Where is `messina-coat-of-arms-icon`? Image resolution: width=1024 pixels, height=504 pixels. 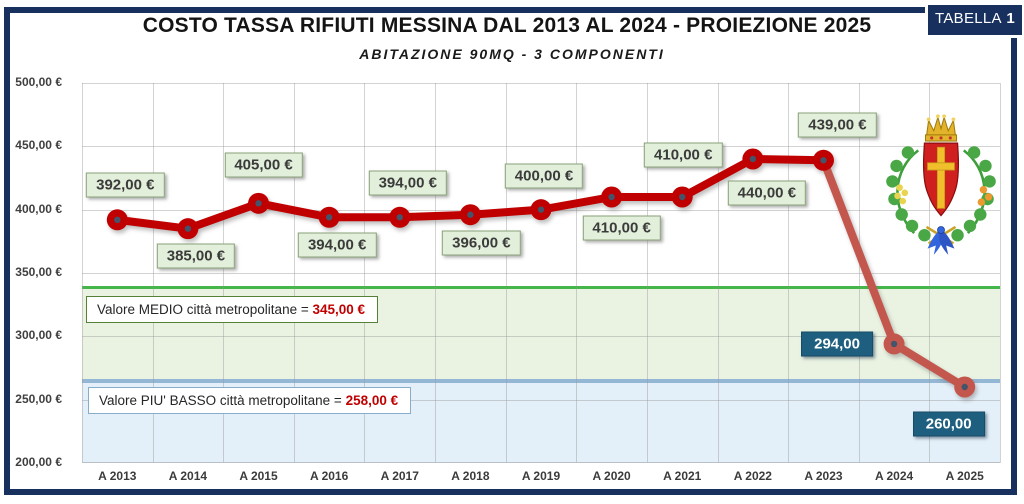
messina-coat-of-arms-icon is located at coordinates (941, 184).